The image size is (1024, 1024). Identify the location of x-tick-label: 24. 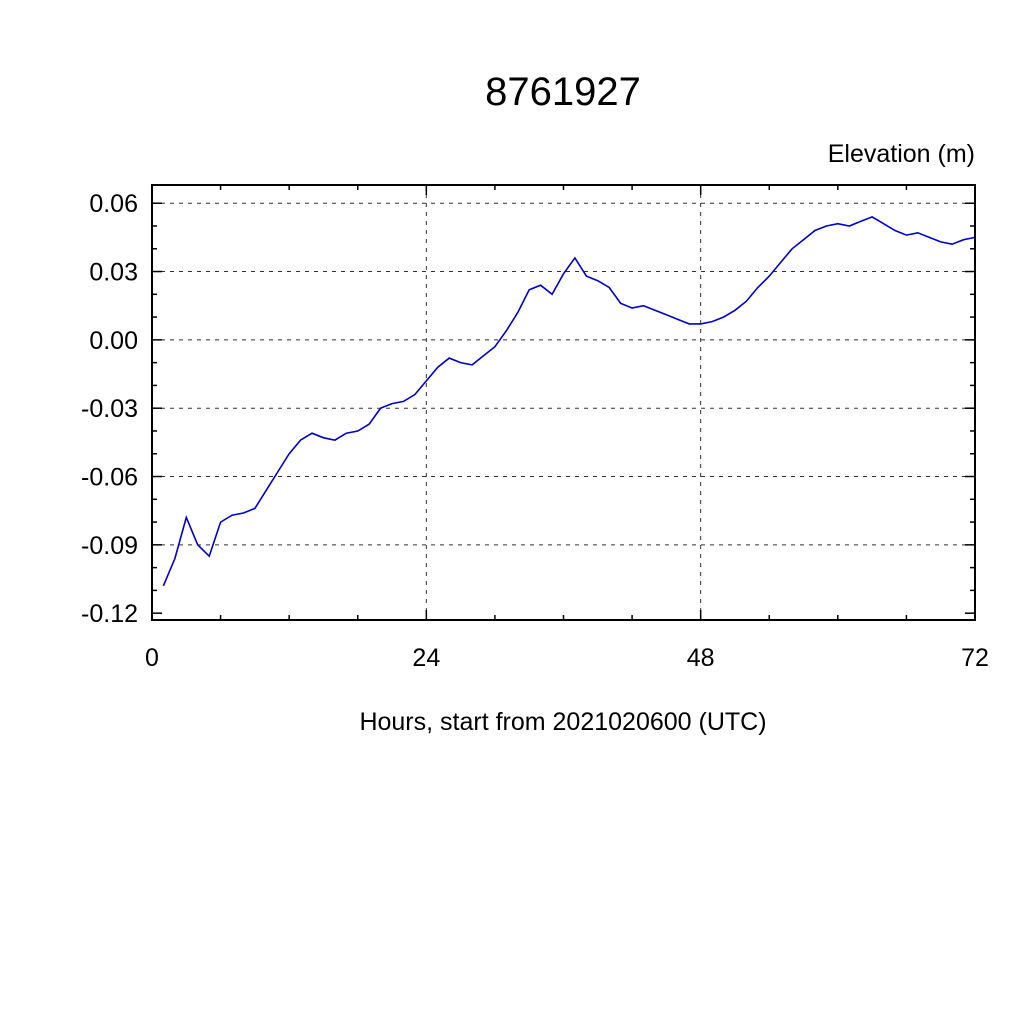
(426, 658).